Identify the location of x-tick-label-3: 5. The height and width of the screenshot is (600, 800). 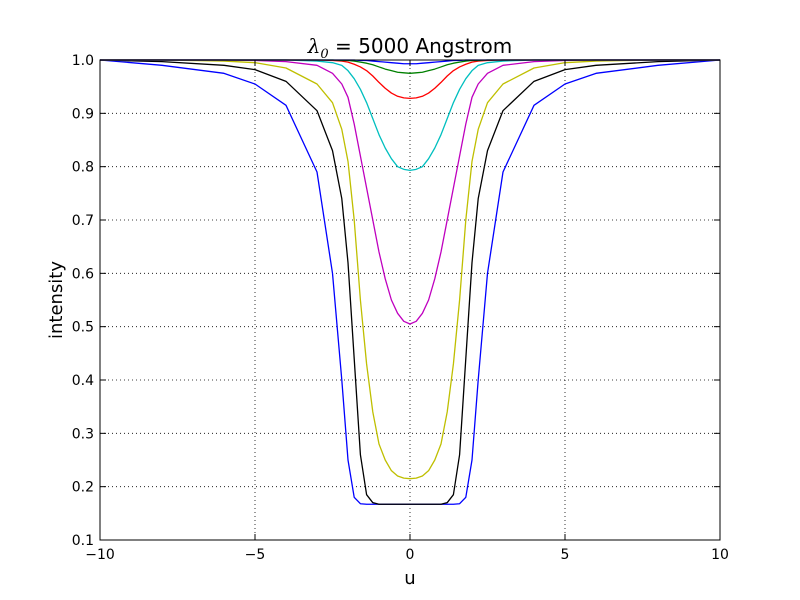
(565, 555).